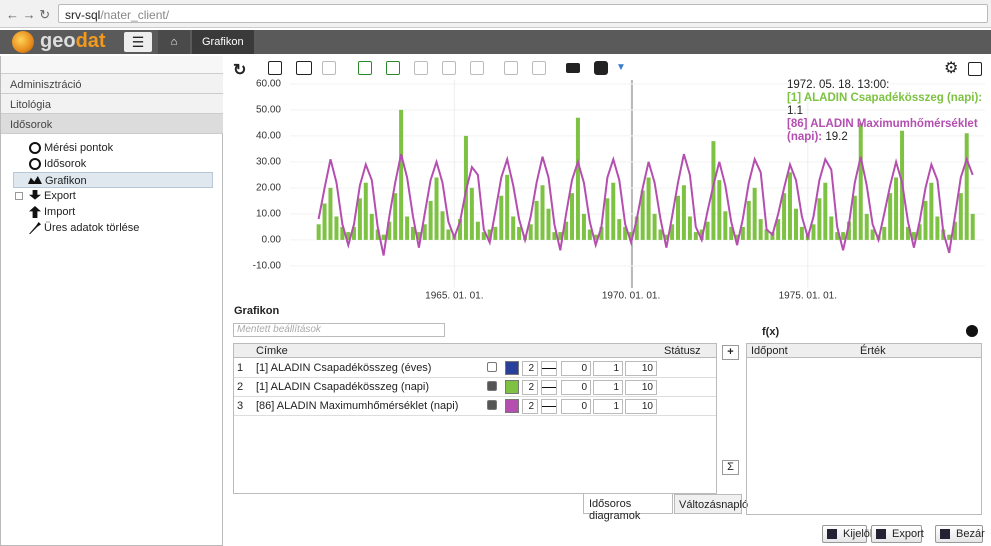 Image resolution: width=991 pixels, height=546 pixels. What do you see at coordinates (240, 387) in the screenshot?
I see `row-index: 2` at bounding box center [240, 387].